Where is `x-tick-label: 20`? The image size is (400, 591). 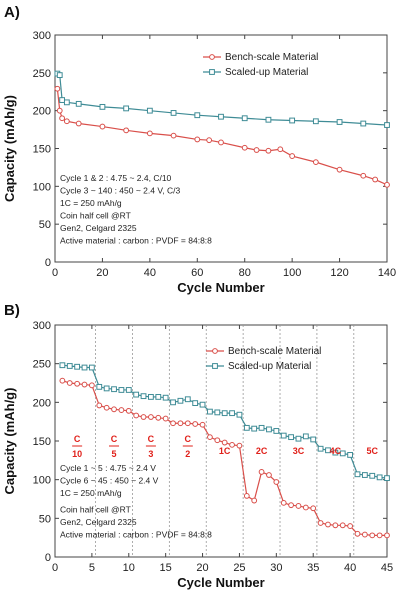 x-tick-label: 20 is located at coordinates (202, 568).